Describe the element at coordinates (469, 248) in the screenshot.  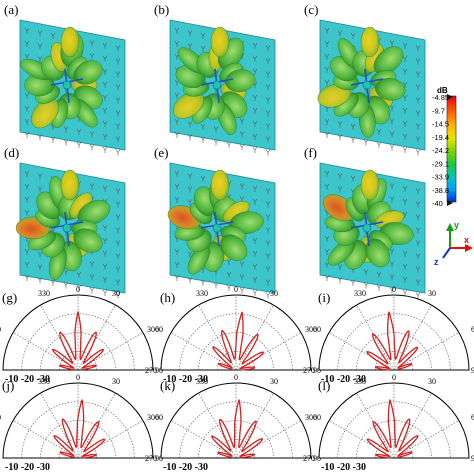
I see `x-arrowhead-icon` at that location.